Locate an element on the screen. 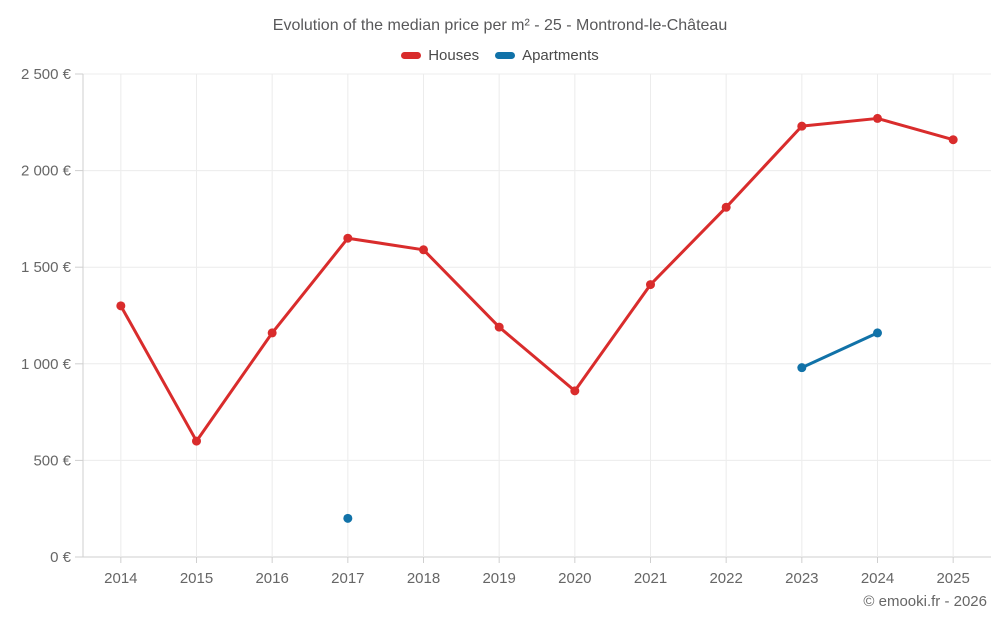  legend-label-houses: Houses is located at coordinates (454, 55).